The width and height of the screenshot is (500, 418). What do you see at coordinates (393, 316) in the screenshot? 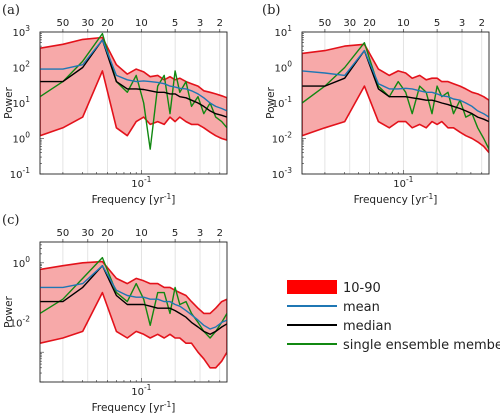
I see `legend: 10-90 mean median single ensemble member` at bounding box center [393, 316].